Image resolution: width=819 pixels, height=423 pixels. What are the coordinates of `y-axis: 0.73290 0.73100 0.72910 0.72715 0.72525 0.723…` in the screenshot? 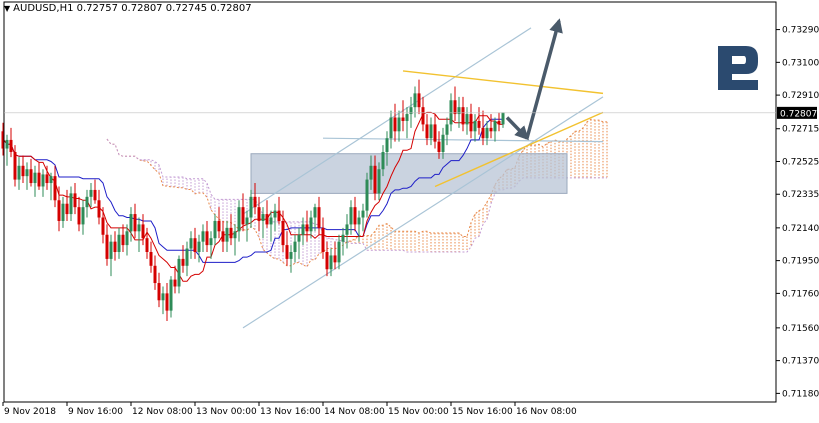 It's located at (797, 212).